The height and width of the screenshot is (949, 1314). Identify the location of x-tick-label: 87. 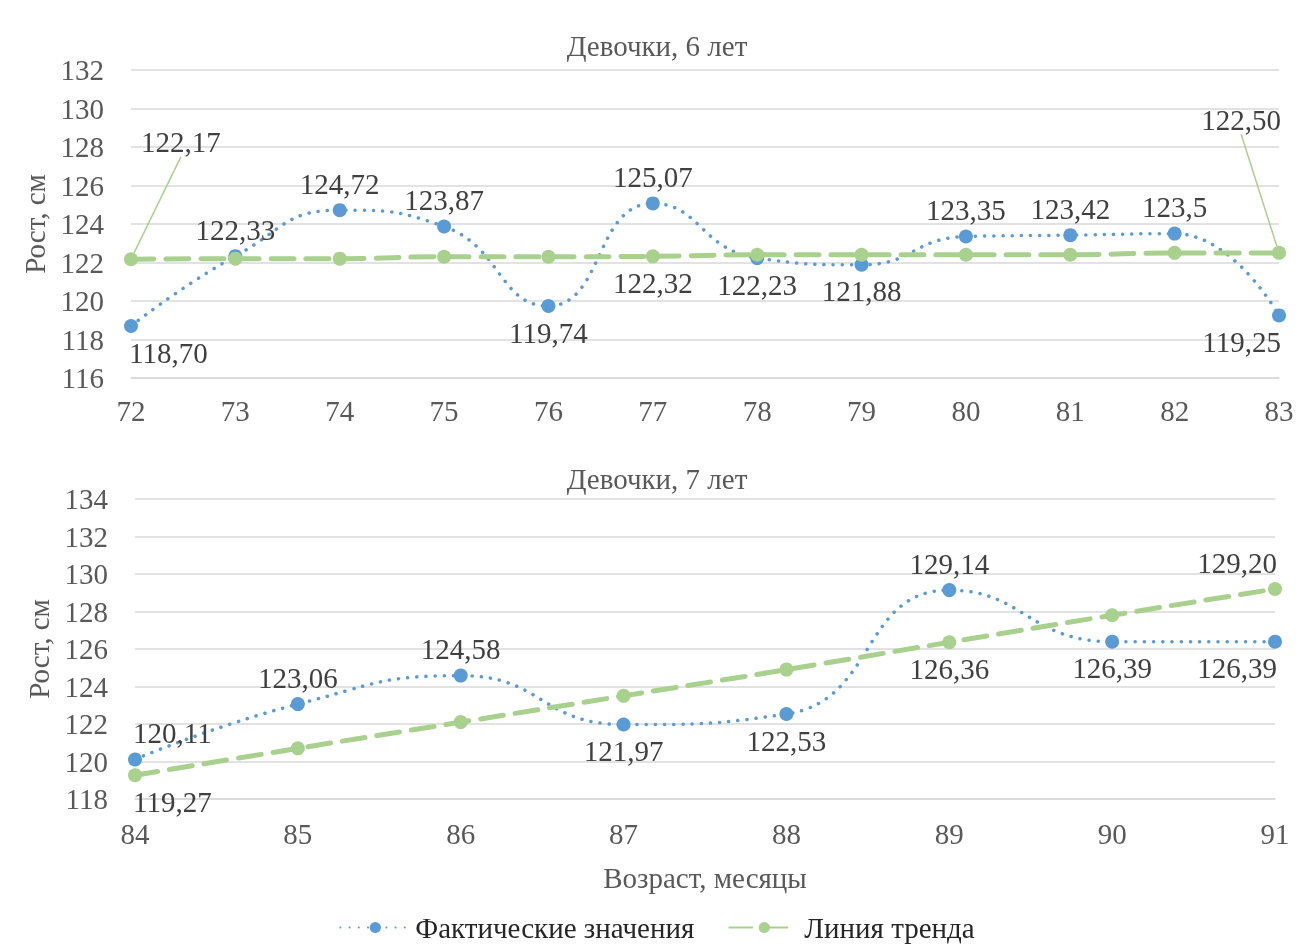
(624, 833).